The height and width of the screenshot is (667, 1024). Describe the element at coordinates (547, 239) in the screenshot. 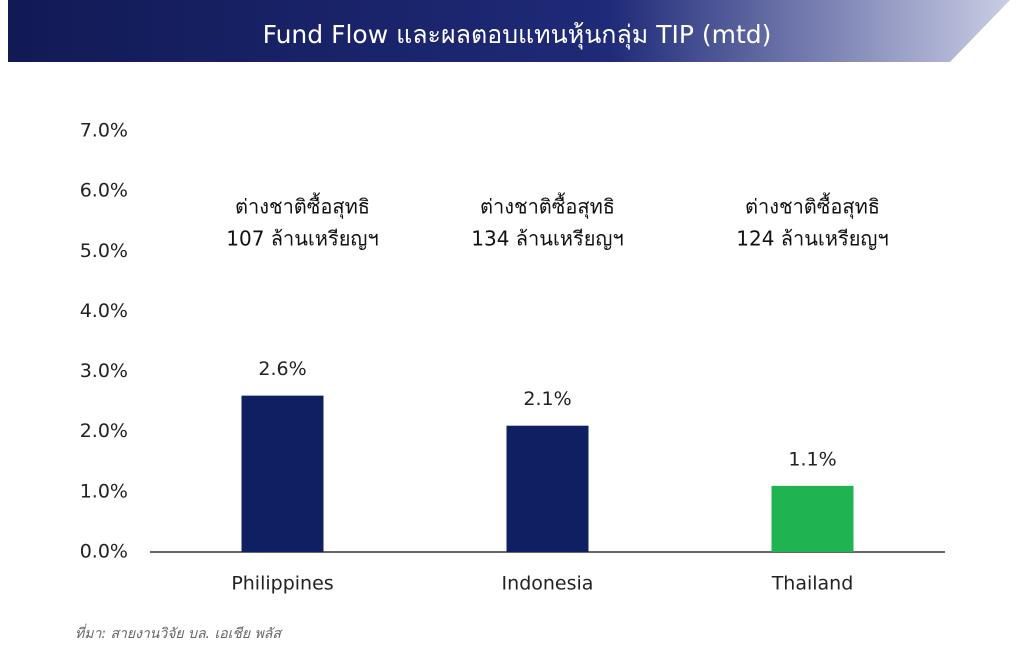

I see `annotation: 134 ล้านเหรียญฯ` at that location.